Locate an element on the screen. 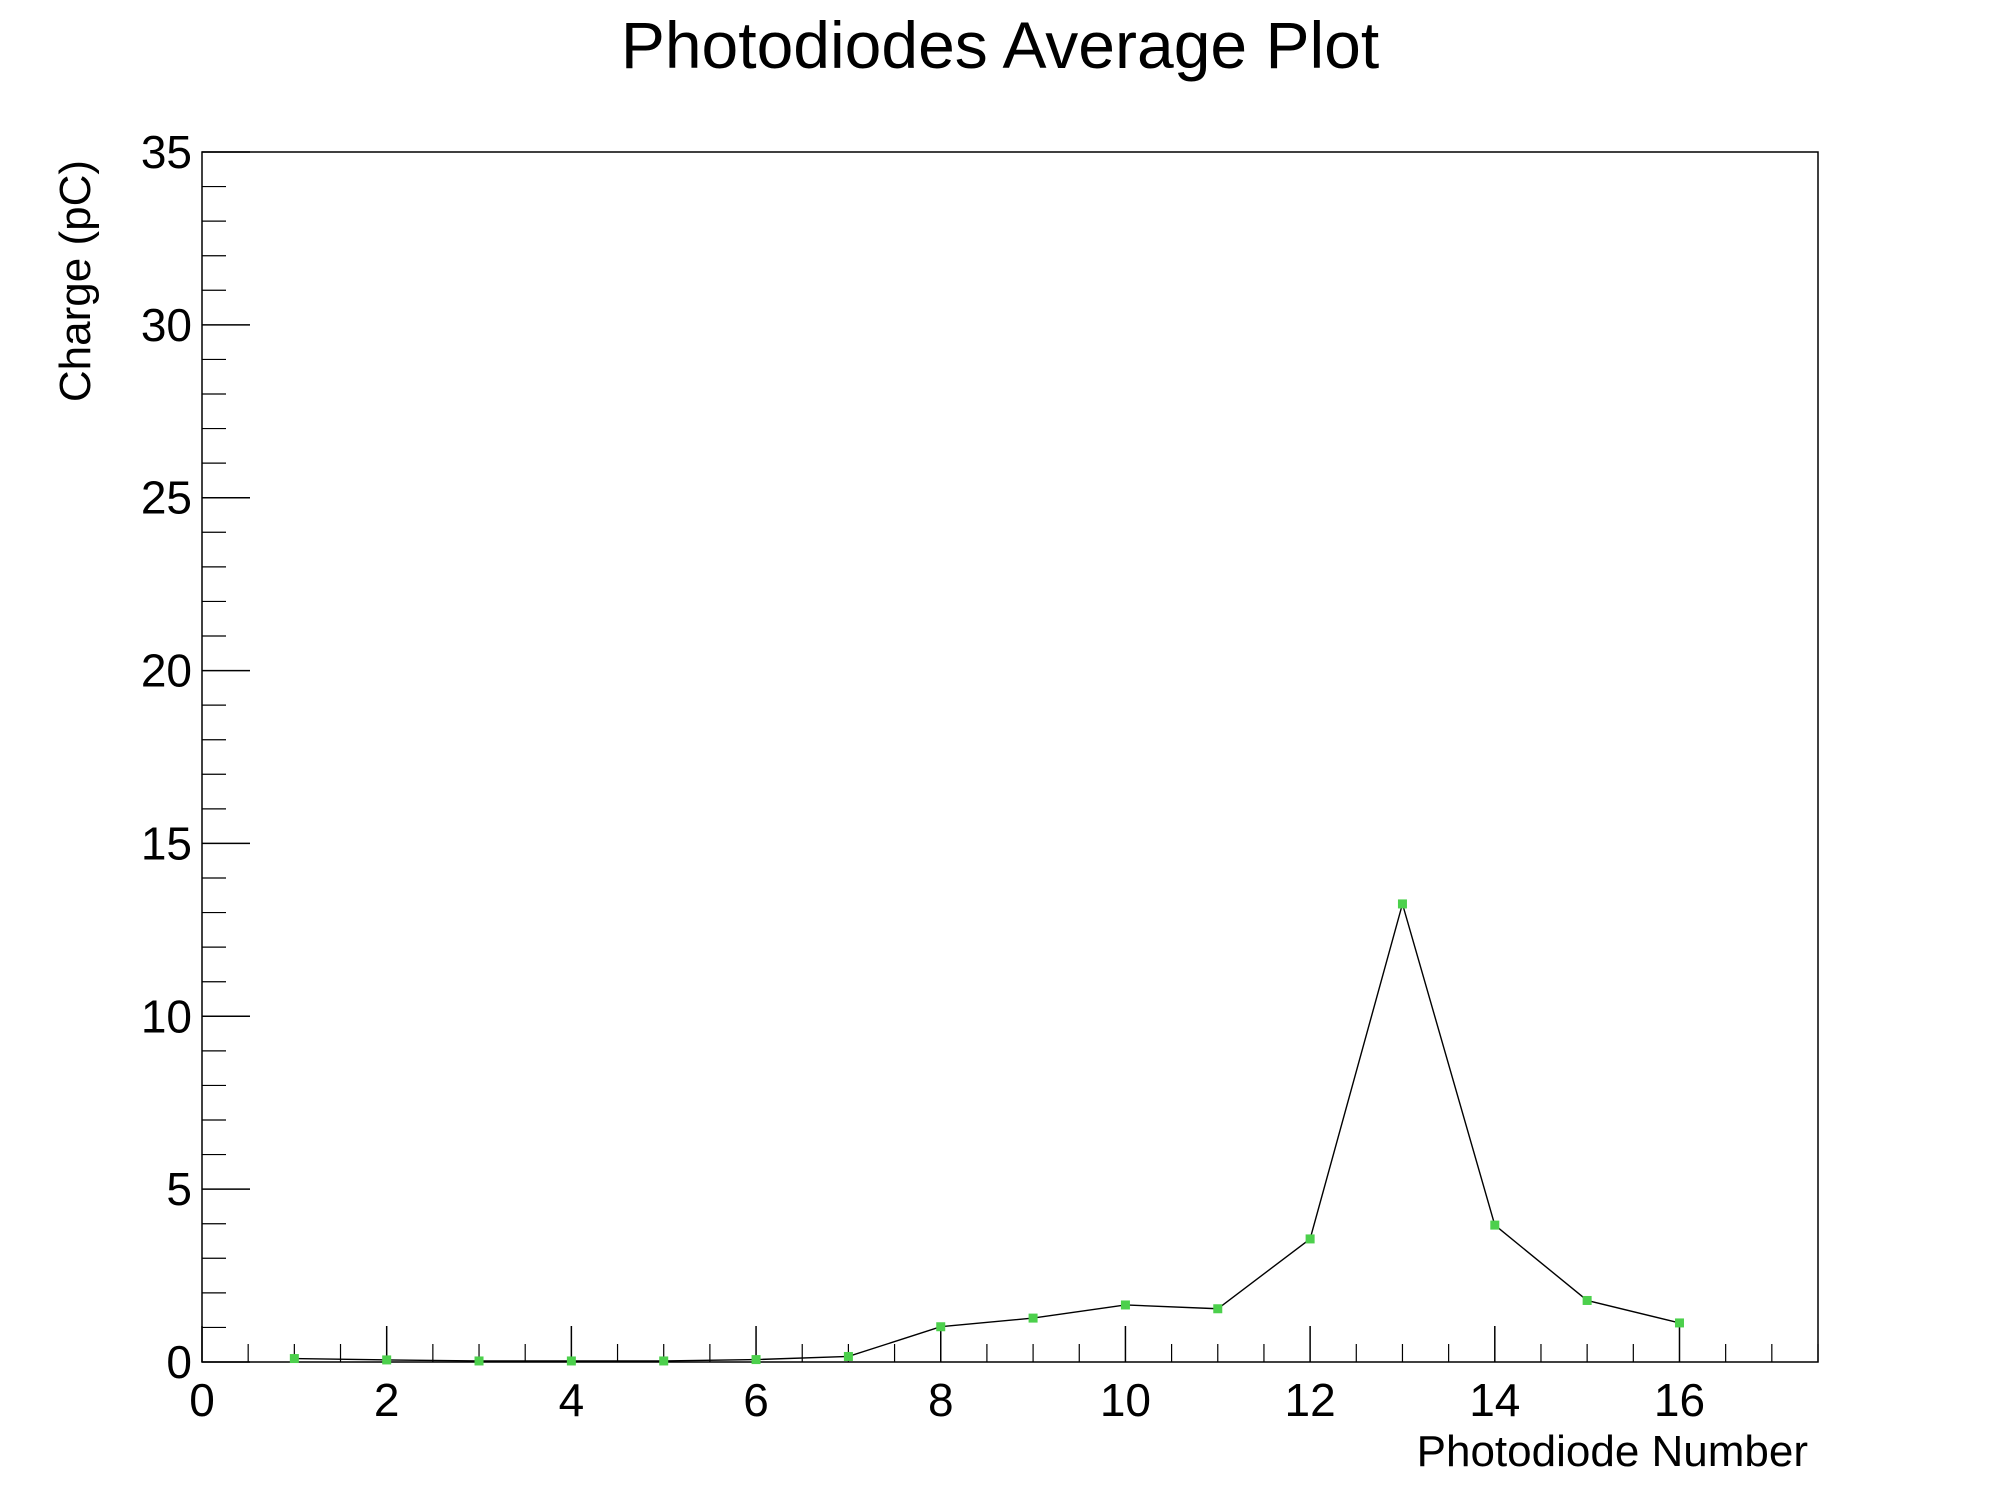 The width and height of the screenshot is (2000, 1500). x-tick-label: 6 is located at coordinates (756, 1400).